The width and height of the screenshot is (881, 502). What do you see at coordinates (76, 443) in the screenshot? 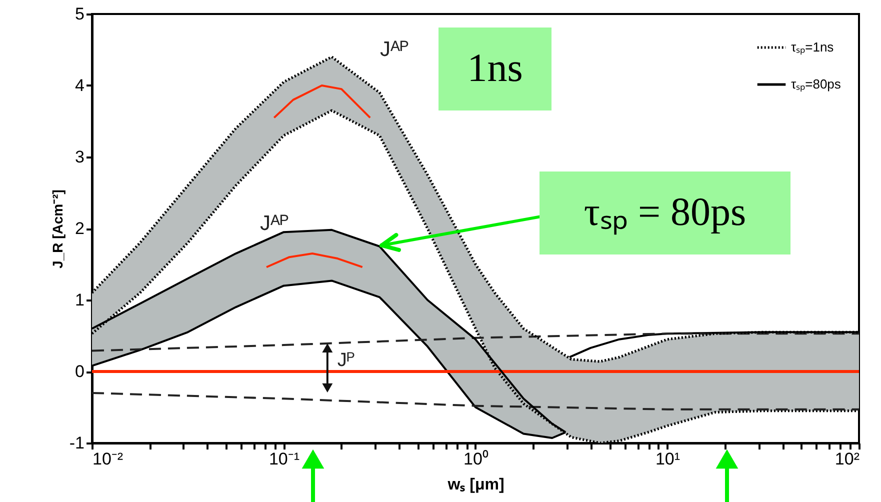
I see `y-tick-label: -1` at bounding box center [76, 443].